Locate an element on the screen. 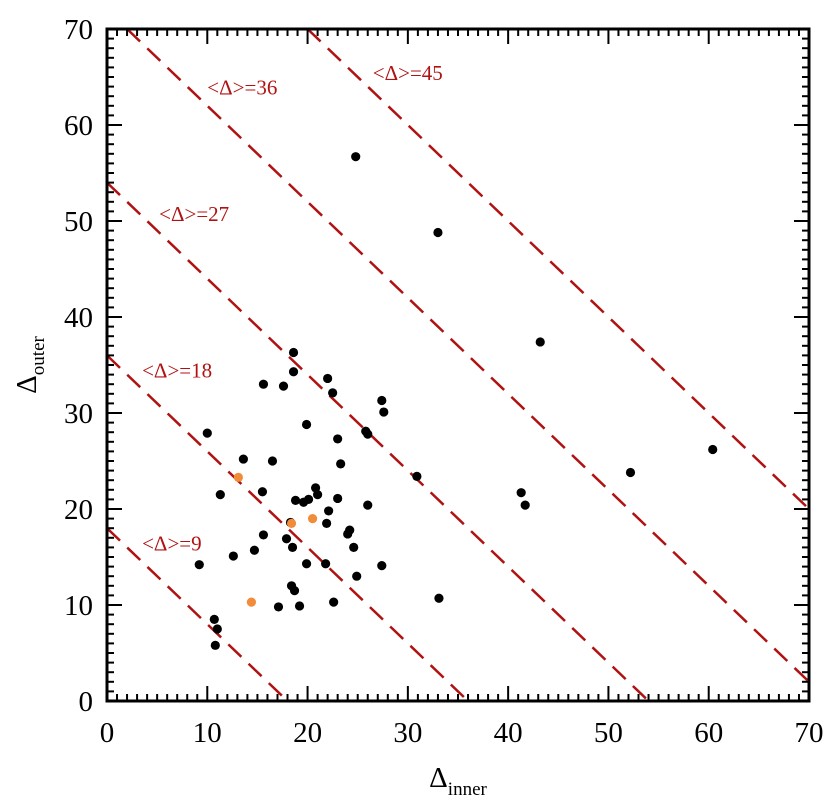 The height and width of the screenshot is (810, 830). y-tick-label: 50 is located at coordinates (78, 222).